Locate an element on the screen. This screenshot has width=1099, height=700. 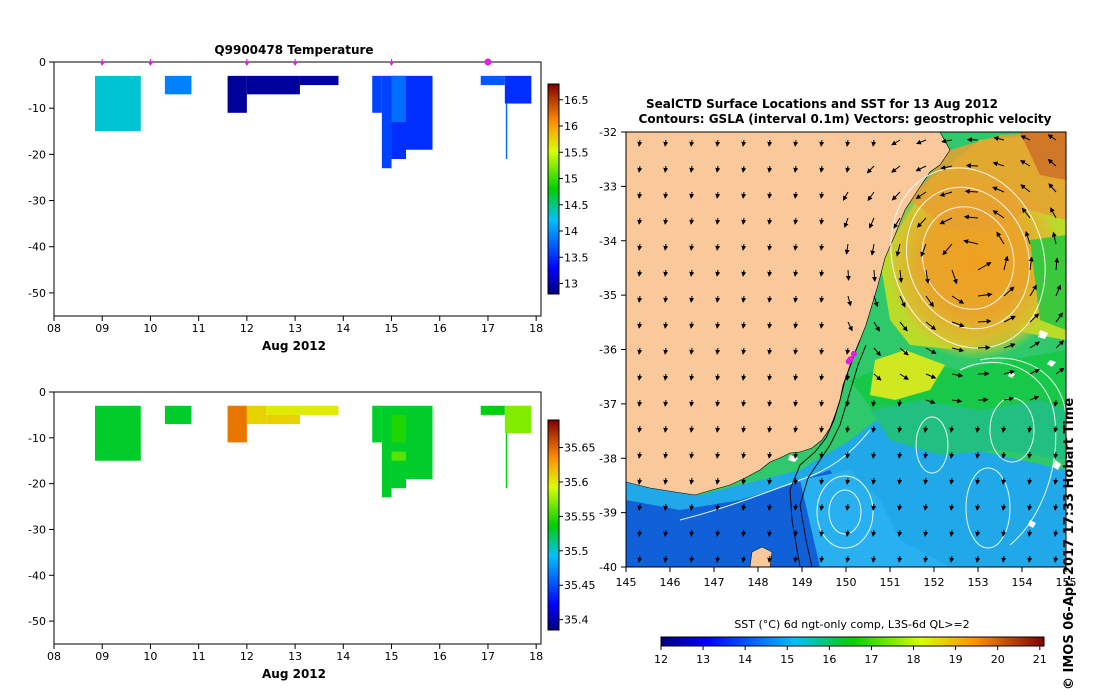
map-x-tick-label: 151 is located at coordinates (890, 582).